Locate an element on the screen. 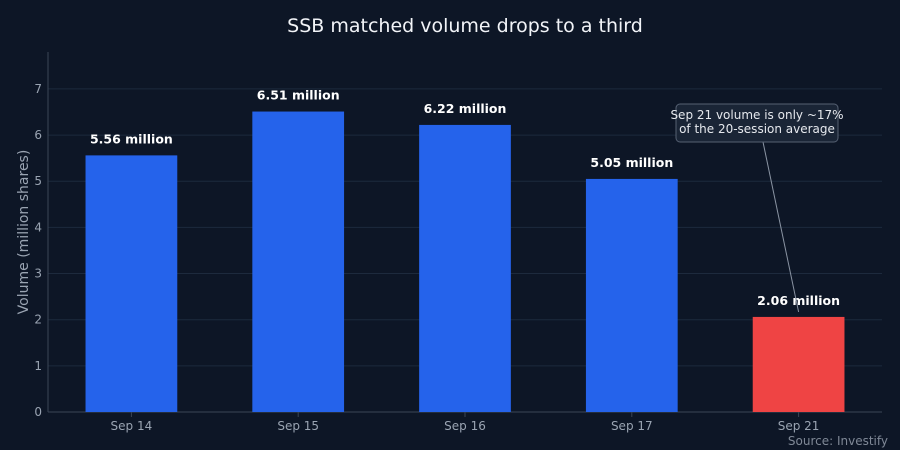 This screenshot has height=450, width=900. y-tick-label: 2 is located at coordinates (38, 320).